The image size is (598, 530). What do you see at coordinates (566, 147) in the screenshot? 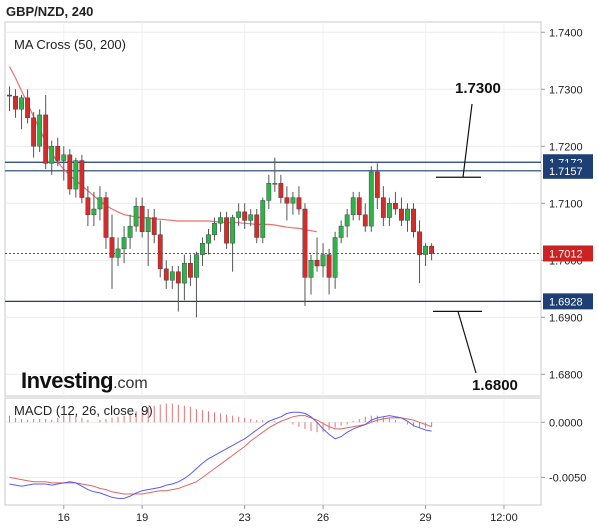
I see `price-tick-label: 1.7200` at bounding box center [566, 147].